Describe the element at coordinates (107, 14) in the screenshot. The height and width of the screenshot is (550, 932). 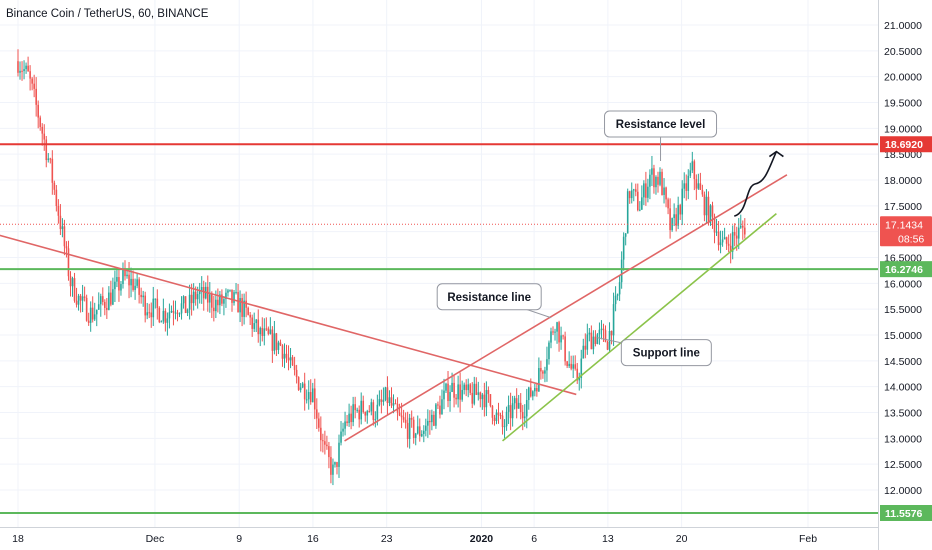
I see `symbol-title: Binance Coin / TetherUS, 60, BINANCE` at that location.